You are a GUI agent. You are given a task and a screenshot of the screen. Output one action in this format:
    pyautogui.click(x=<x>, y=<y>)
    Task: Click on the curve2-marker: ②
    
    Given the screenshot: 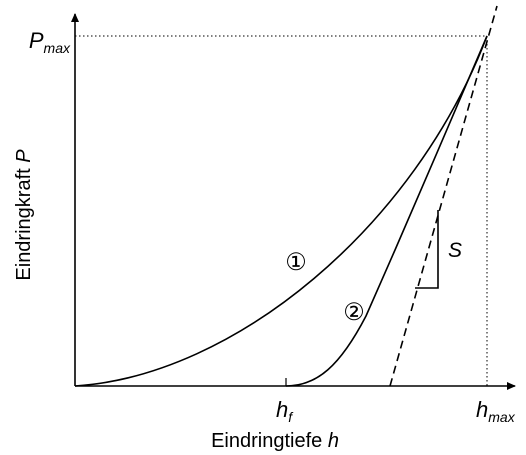 What is the action you would take?
    pyautogui.click(x=354, y=312)
    